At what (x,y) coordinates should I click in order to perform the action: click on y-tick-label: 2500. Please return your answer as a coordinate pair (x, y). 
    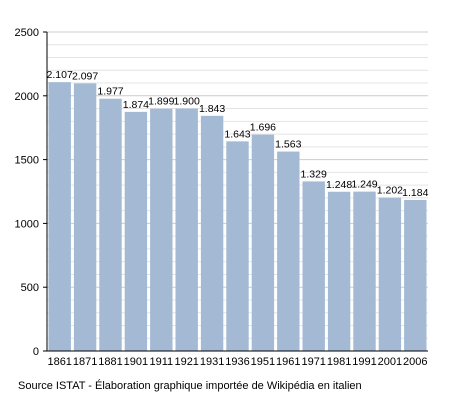
    Looking at the image, I should click on (27, 33).